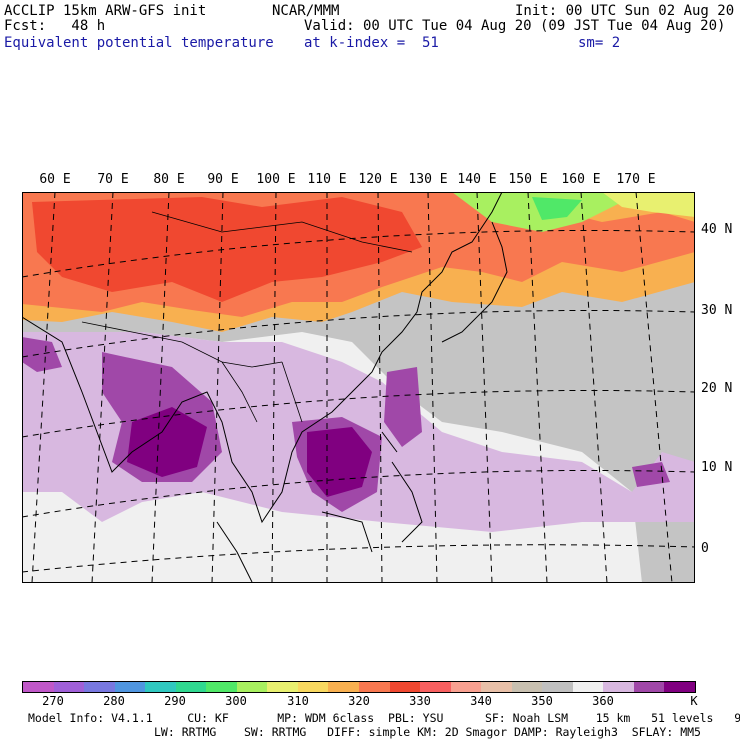 Image resolution: width=740 pixels, height=740 pixels. Describe the element at coordinates (55, 26) in the screenshot. I see `forecast-hour: Fcst: 48 h` at that location.